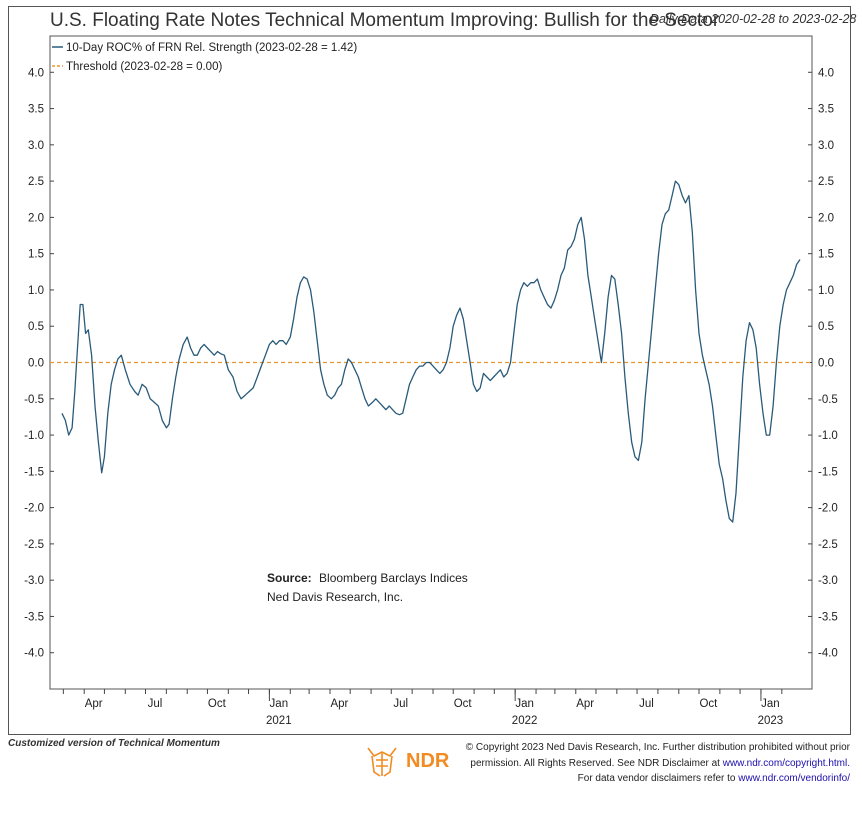 The image size is (862, 815). What do you see at coordinates (826, 73) in the screenshot?
I see `y-tick-label-right: 4.0` at bounding box center [826, 73].